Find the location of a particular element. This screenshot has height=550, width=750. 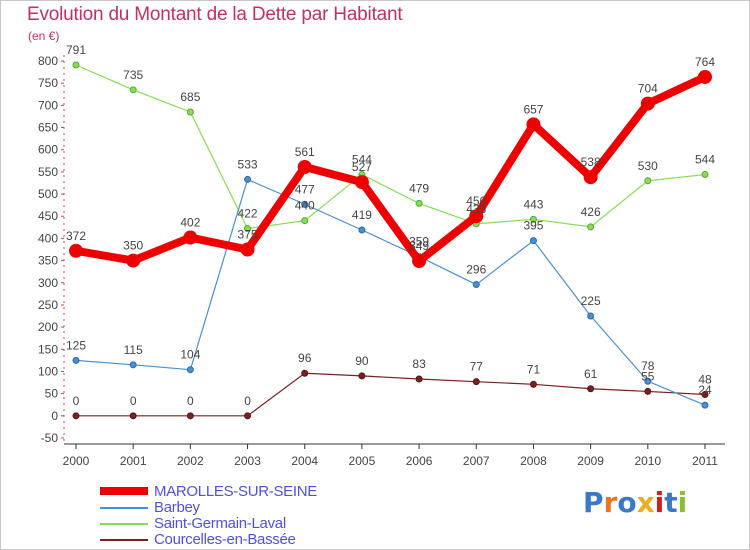

data-label-barbey: 104 is located at coordinates (190, 355).